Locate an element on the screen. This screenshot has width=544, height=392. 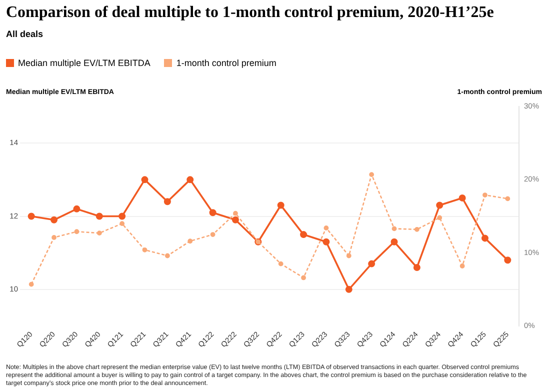
chart-title: Comparison of deal multiple to 1-month control premium, 2020-H1’25e is located at coordinates (250, 13).